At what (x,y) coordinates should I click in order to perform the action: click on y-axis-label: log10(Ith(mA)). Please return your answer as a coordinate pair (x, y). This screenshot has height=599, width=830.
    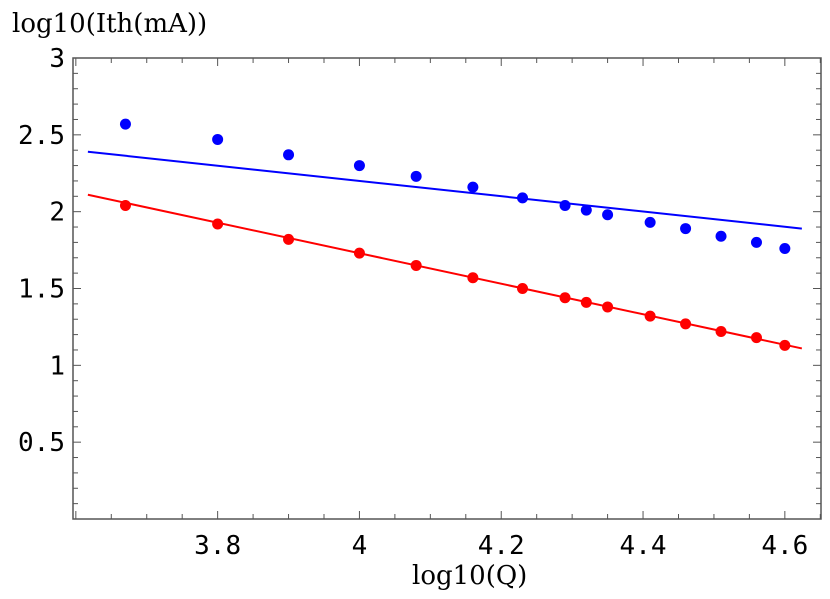
    Looking at the image, I should click on (109, 24).